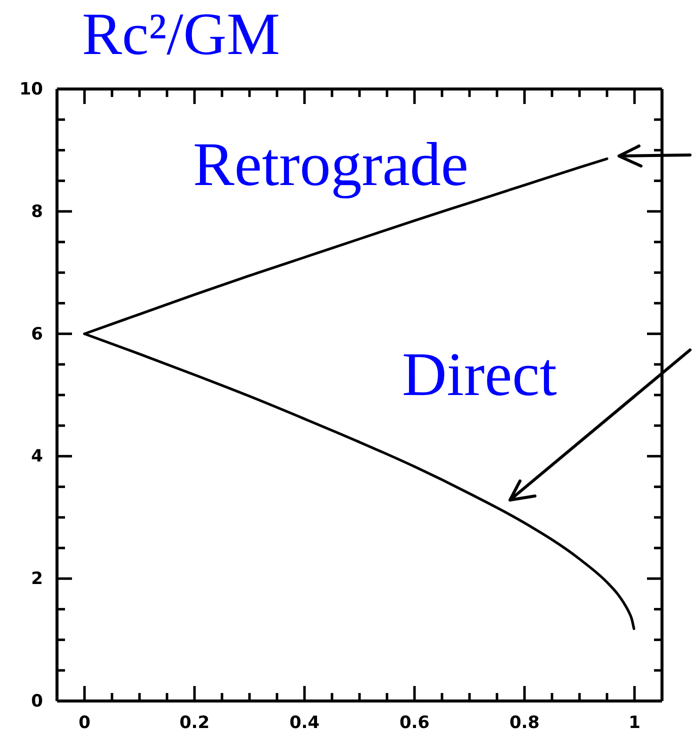 This screenshot has height=742, width=692. I want to click on x-tick-label: 0, so click(84, 723).